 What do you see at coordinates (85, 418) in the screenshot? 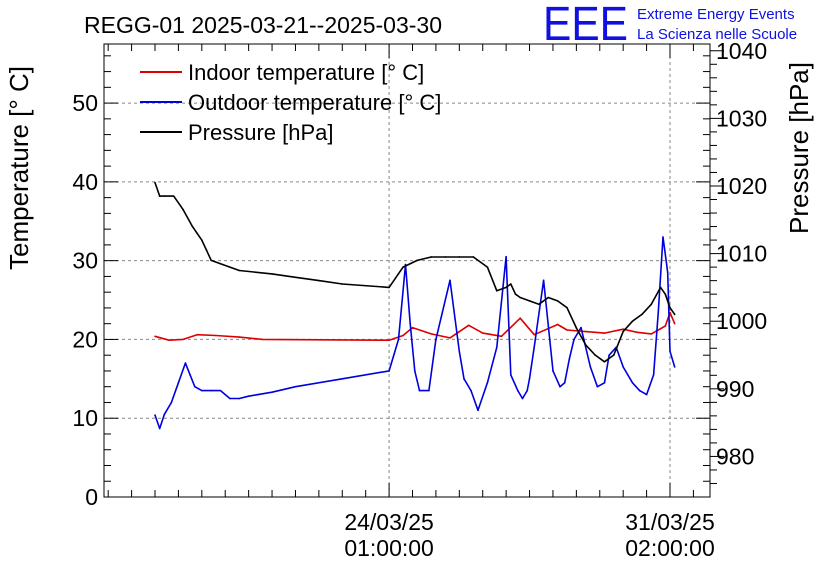
I see `y-tick-label: 10` at bounding box center [85, 418].